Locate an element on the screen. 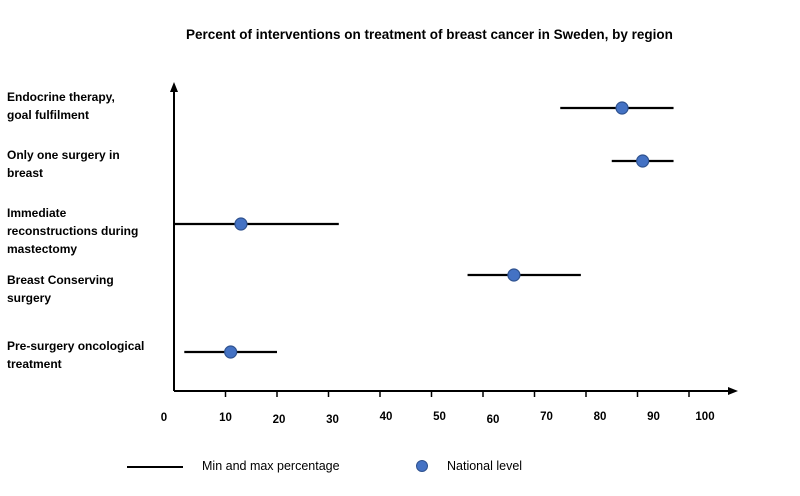  category-label: Pre-surgery oncological treatment is located at coordinates (82, 355).